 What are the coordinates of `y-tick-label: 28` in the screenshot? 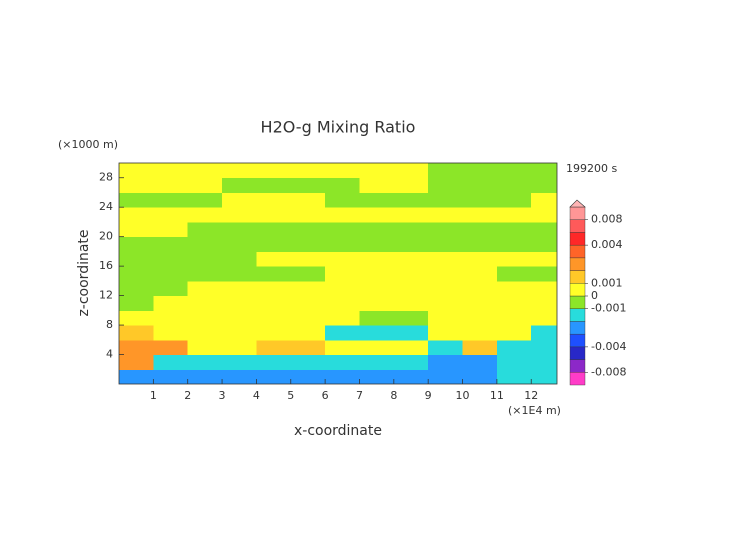 It's located at (106, 177).